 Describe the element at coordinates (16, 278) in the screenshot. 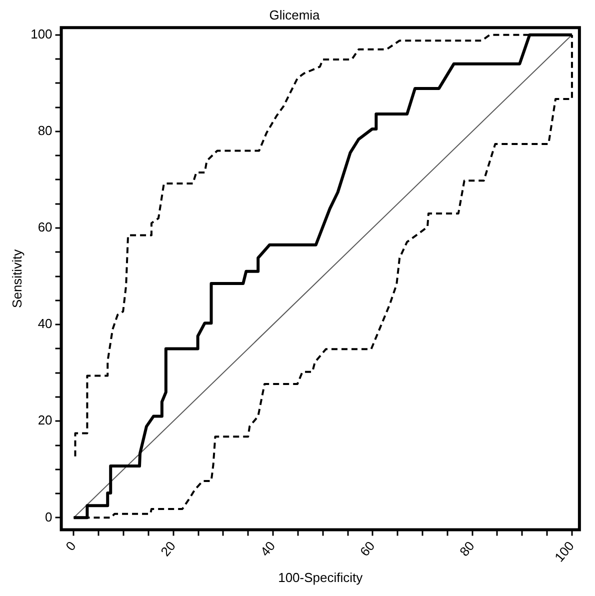

I see `y-axis-title: Sensitivity` at that location.